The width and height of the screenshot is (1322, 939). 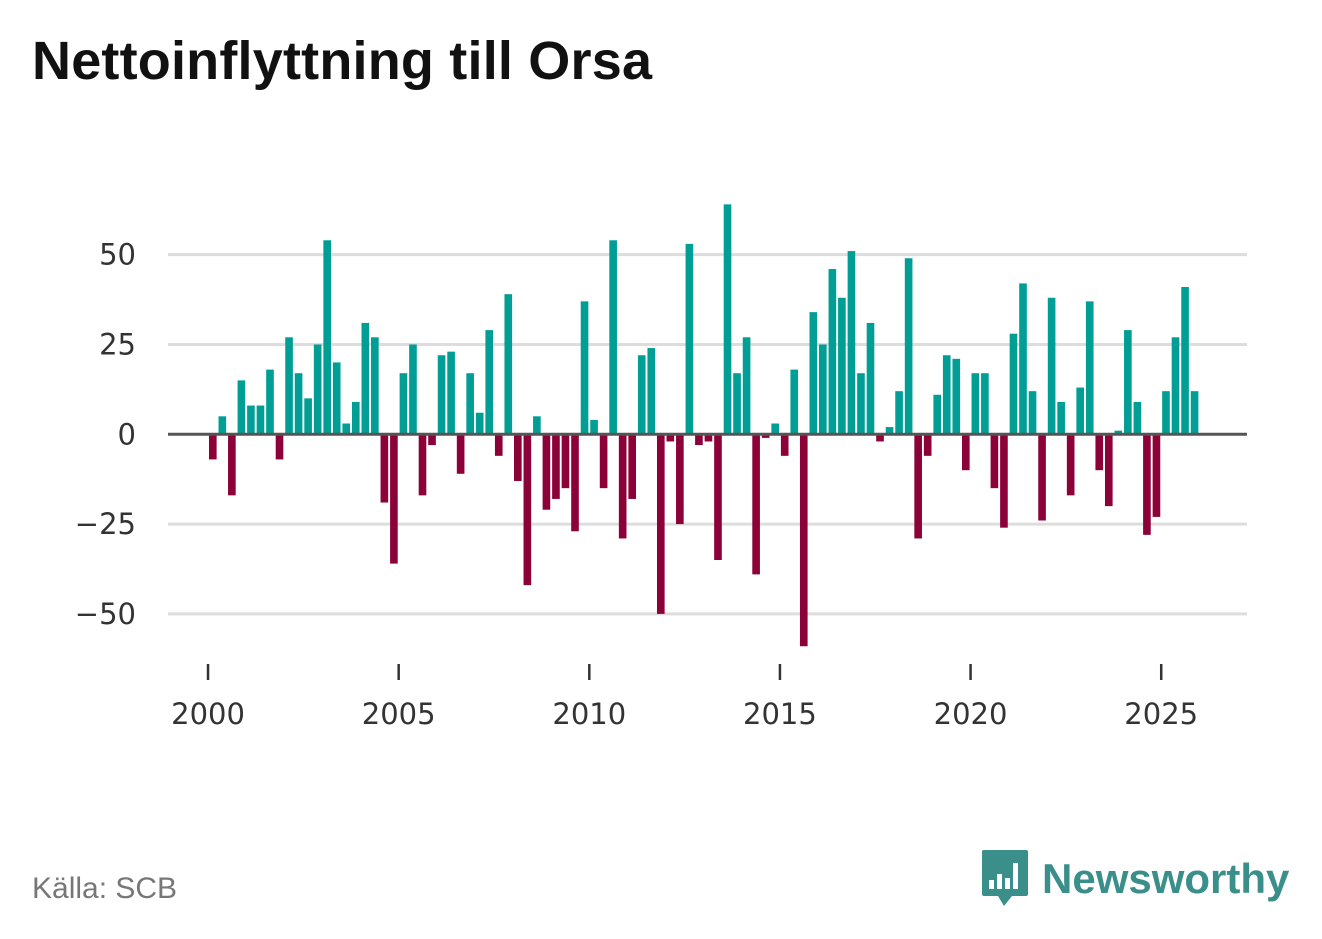 What do you see at coordinates (971, 714) in the screenshot?
I see `x-tick-label: 2020` at bounding box center [971, 714].